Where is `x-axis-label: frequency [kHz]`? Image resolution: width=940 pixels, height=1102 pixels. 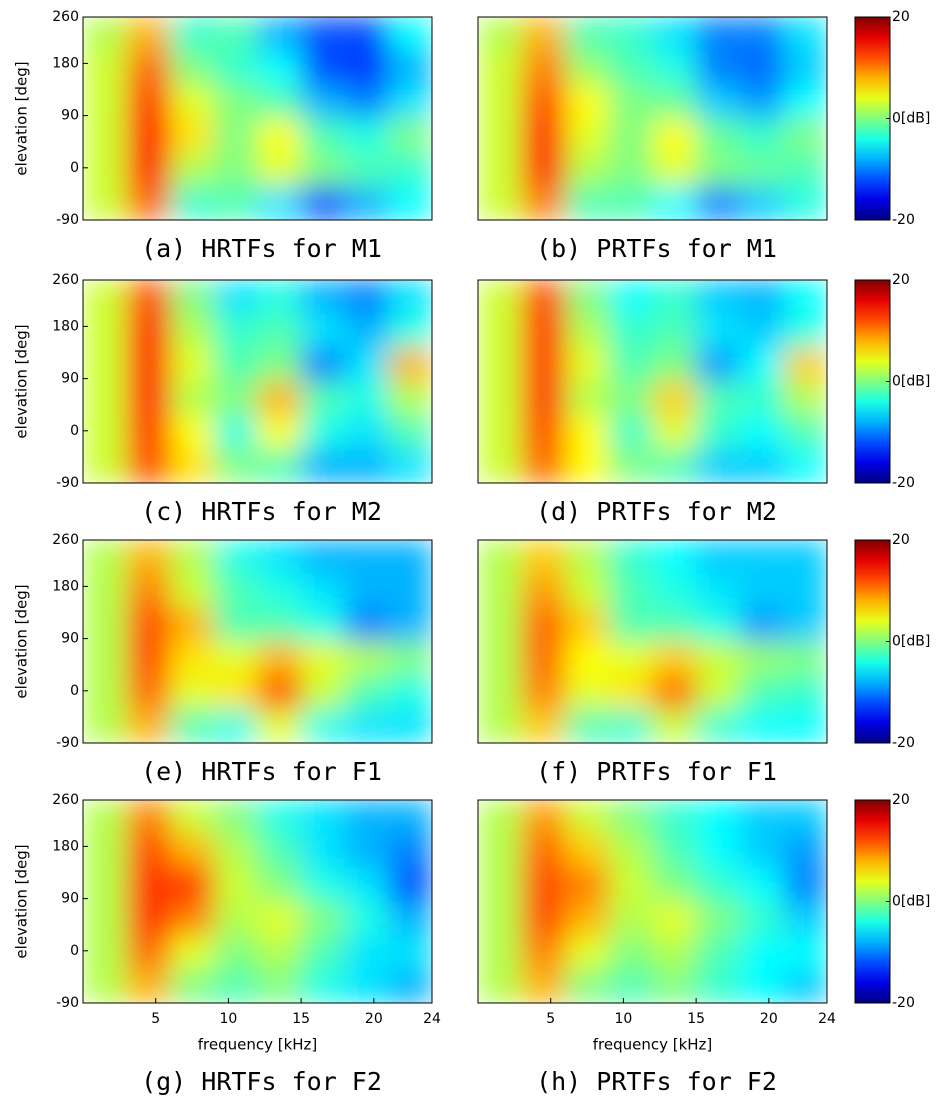
x-axis-label: frequency [kHz] is located at coordinates (258, 1045).